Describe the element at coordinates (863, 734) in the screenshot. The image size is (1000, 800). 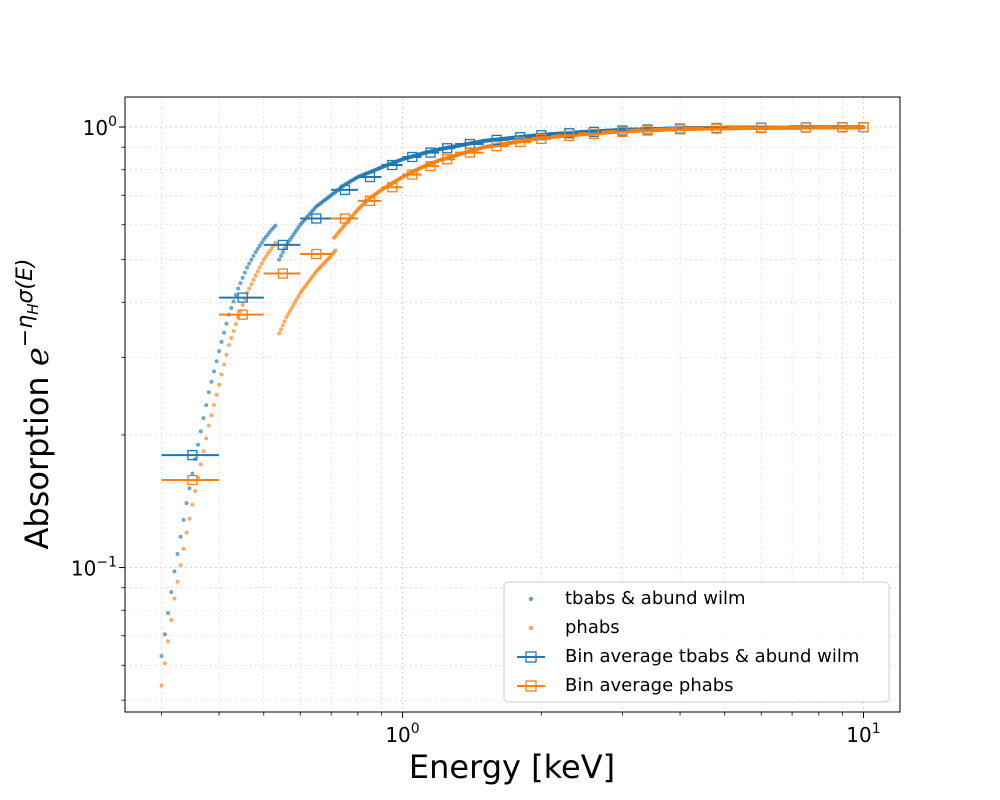
I see `x-tick-label: 10¹` at that location.